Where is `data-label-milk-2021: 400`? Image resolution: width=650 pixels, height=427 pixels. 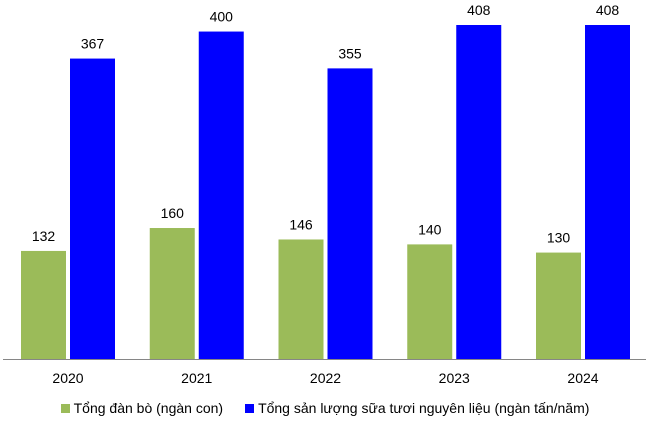 data-label-milk-2021: 400 is located at coordinates (222, 17).